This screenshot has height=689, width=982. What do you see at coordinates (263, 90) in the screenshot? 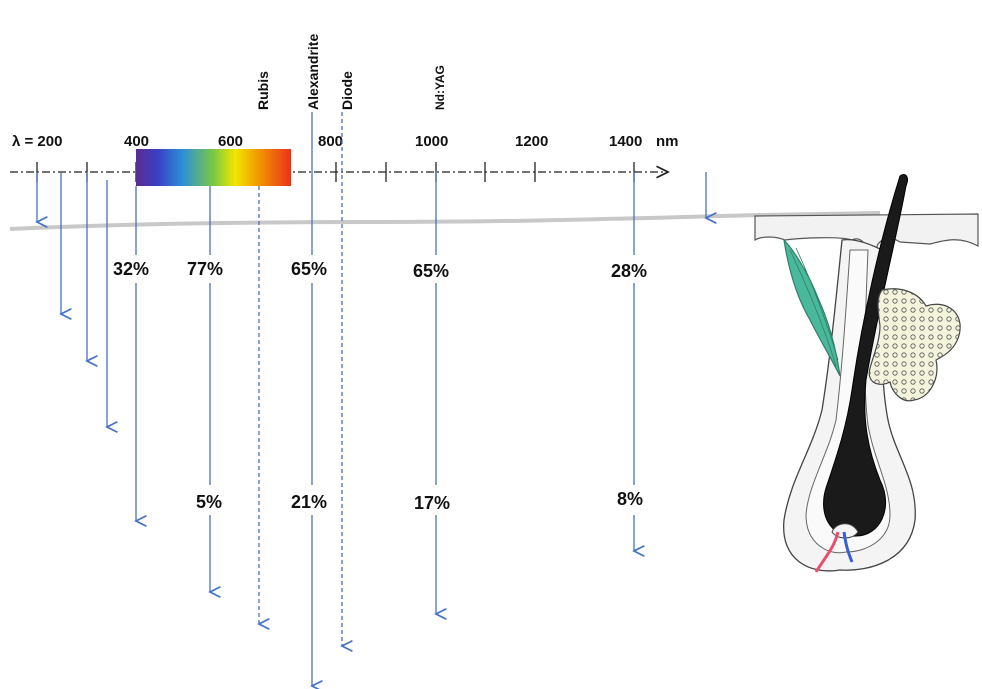
I see `laser-label-rubis: Rubis` at bounding box center [263, 90].